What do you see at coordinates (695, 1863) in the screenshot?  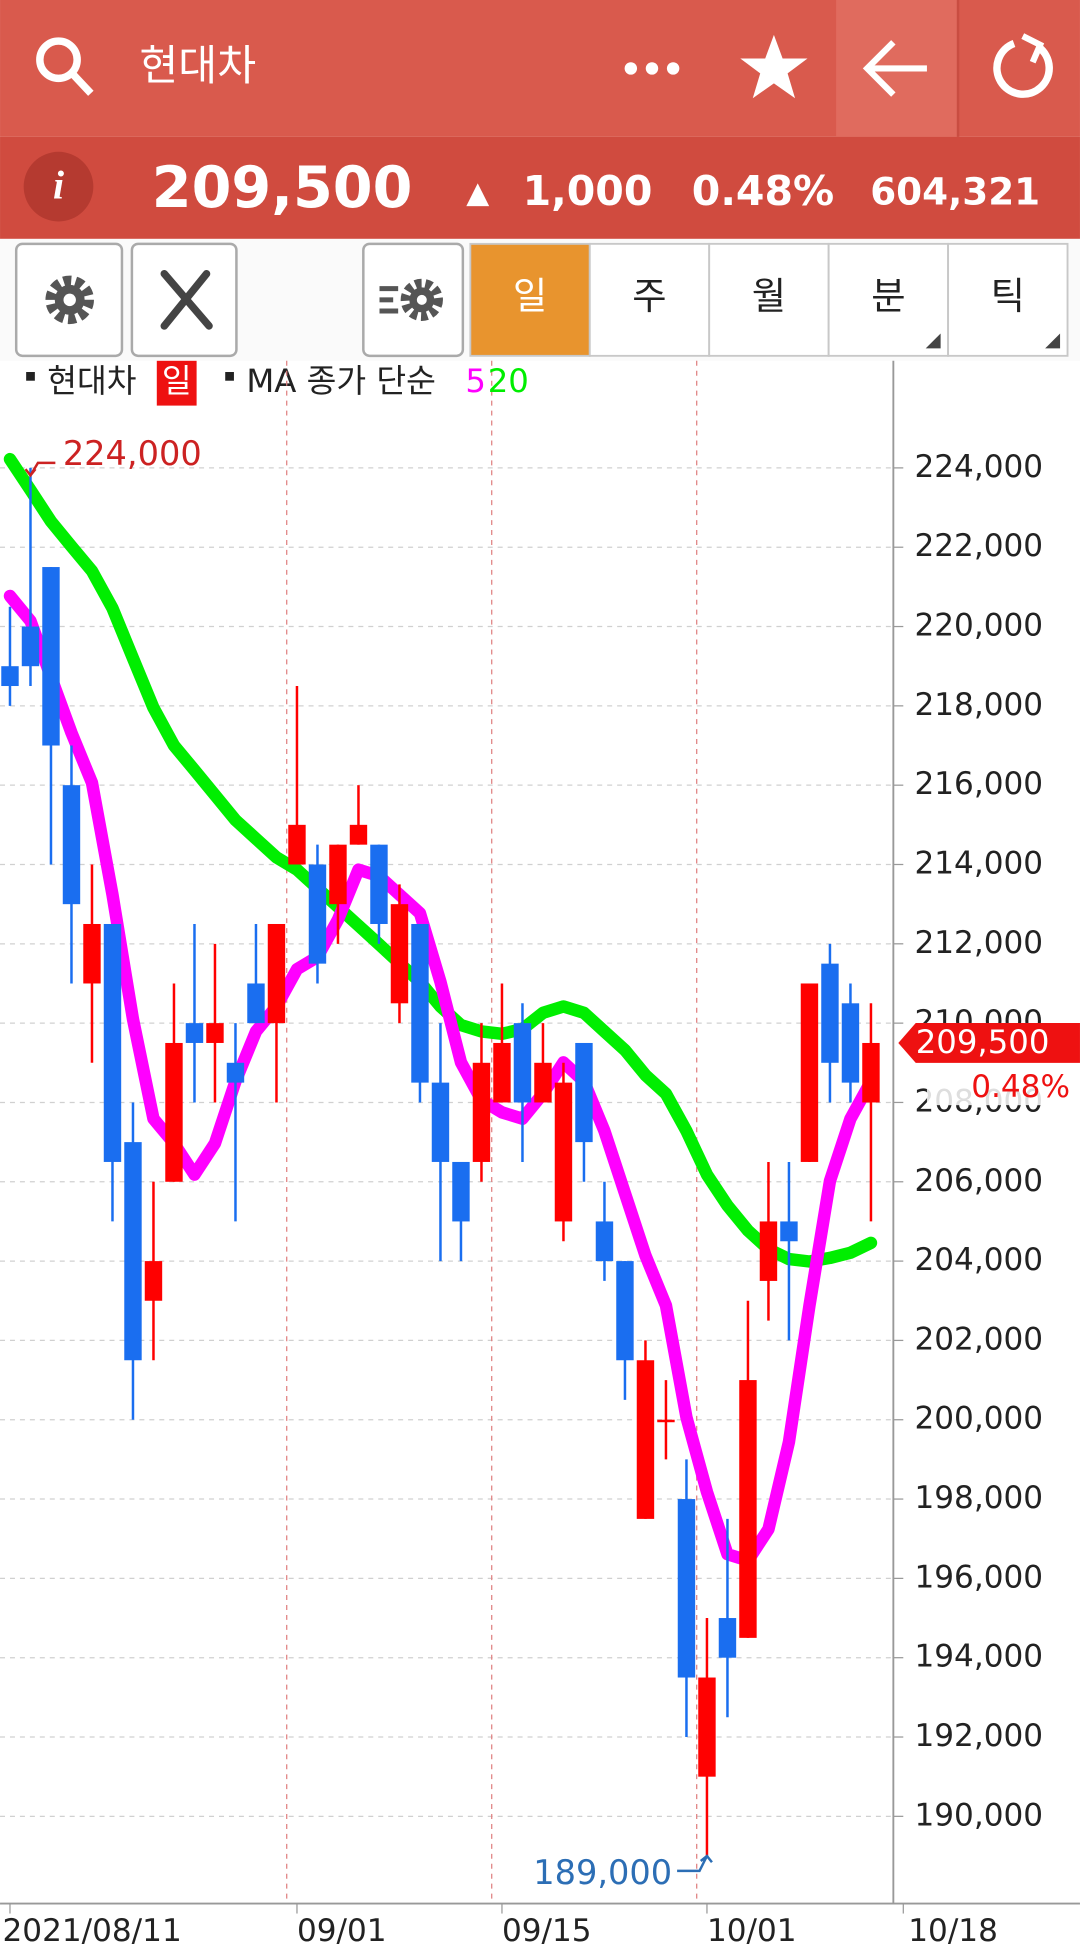 I see `low-marker` at bounding box center [695, 1863].